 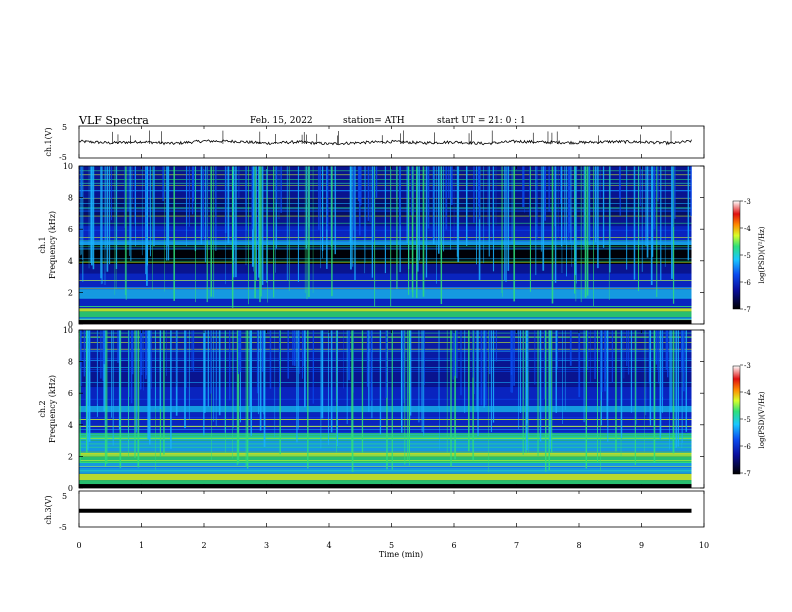 What do you see at coordinates (52, 409) in the screenshot?
I see `ch2-spectrogram-ylabel-line2: Frequency (kHz)` at bounding box center [52, 409].